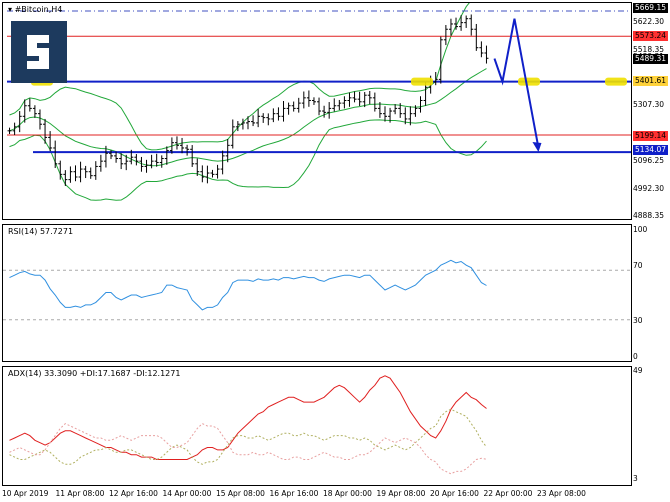 The height and width of the screenshot is (502, 670). What do you see at coordinates (516, 83) in the screenshot?
I see `projection-path` at bounding box center [516, 83].